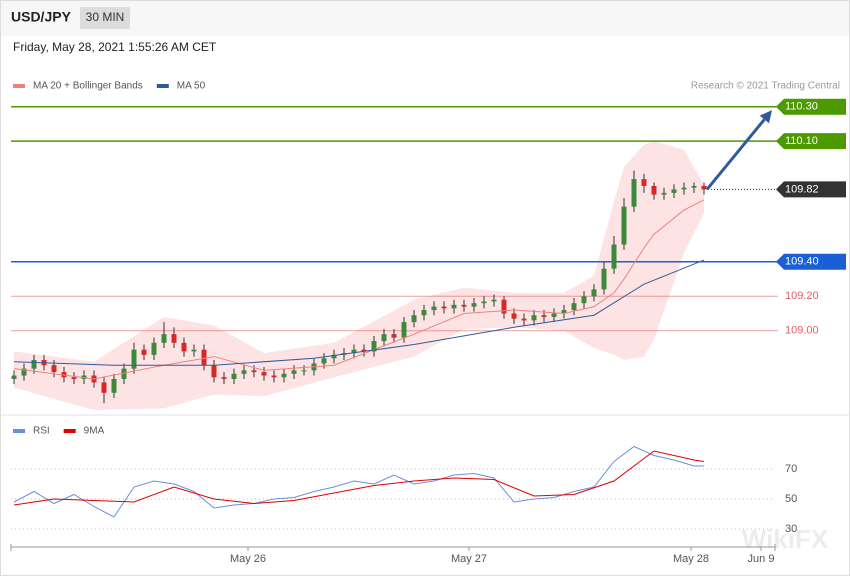  I want to click on x-tick-label: May 27, so click(469, 559).